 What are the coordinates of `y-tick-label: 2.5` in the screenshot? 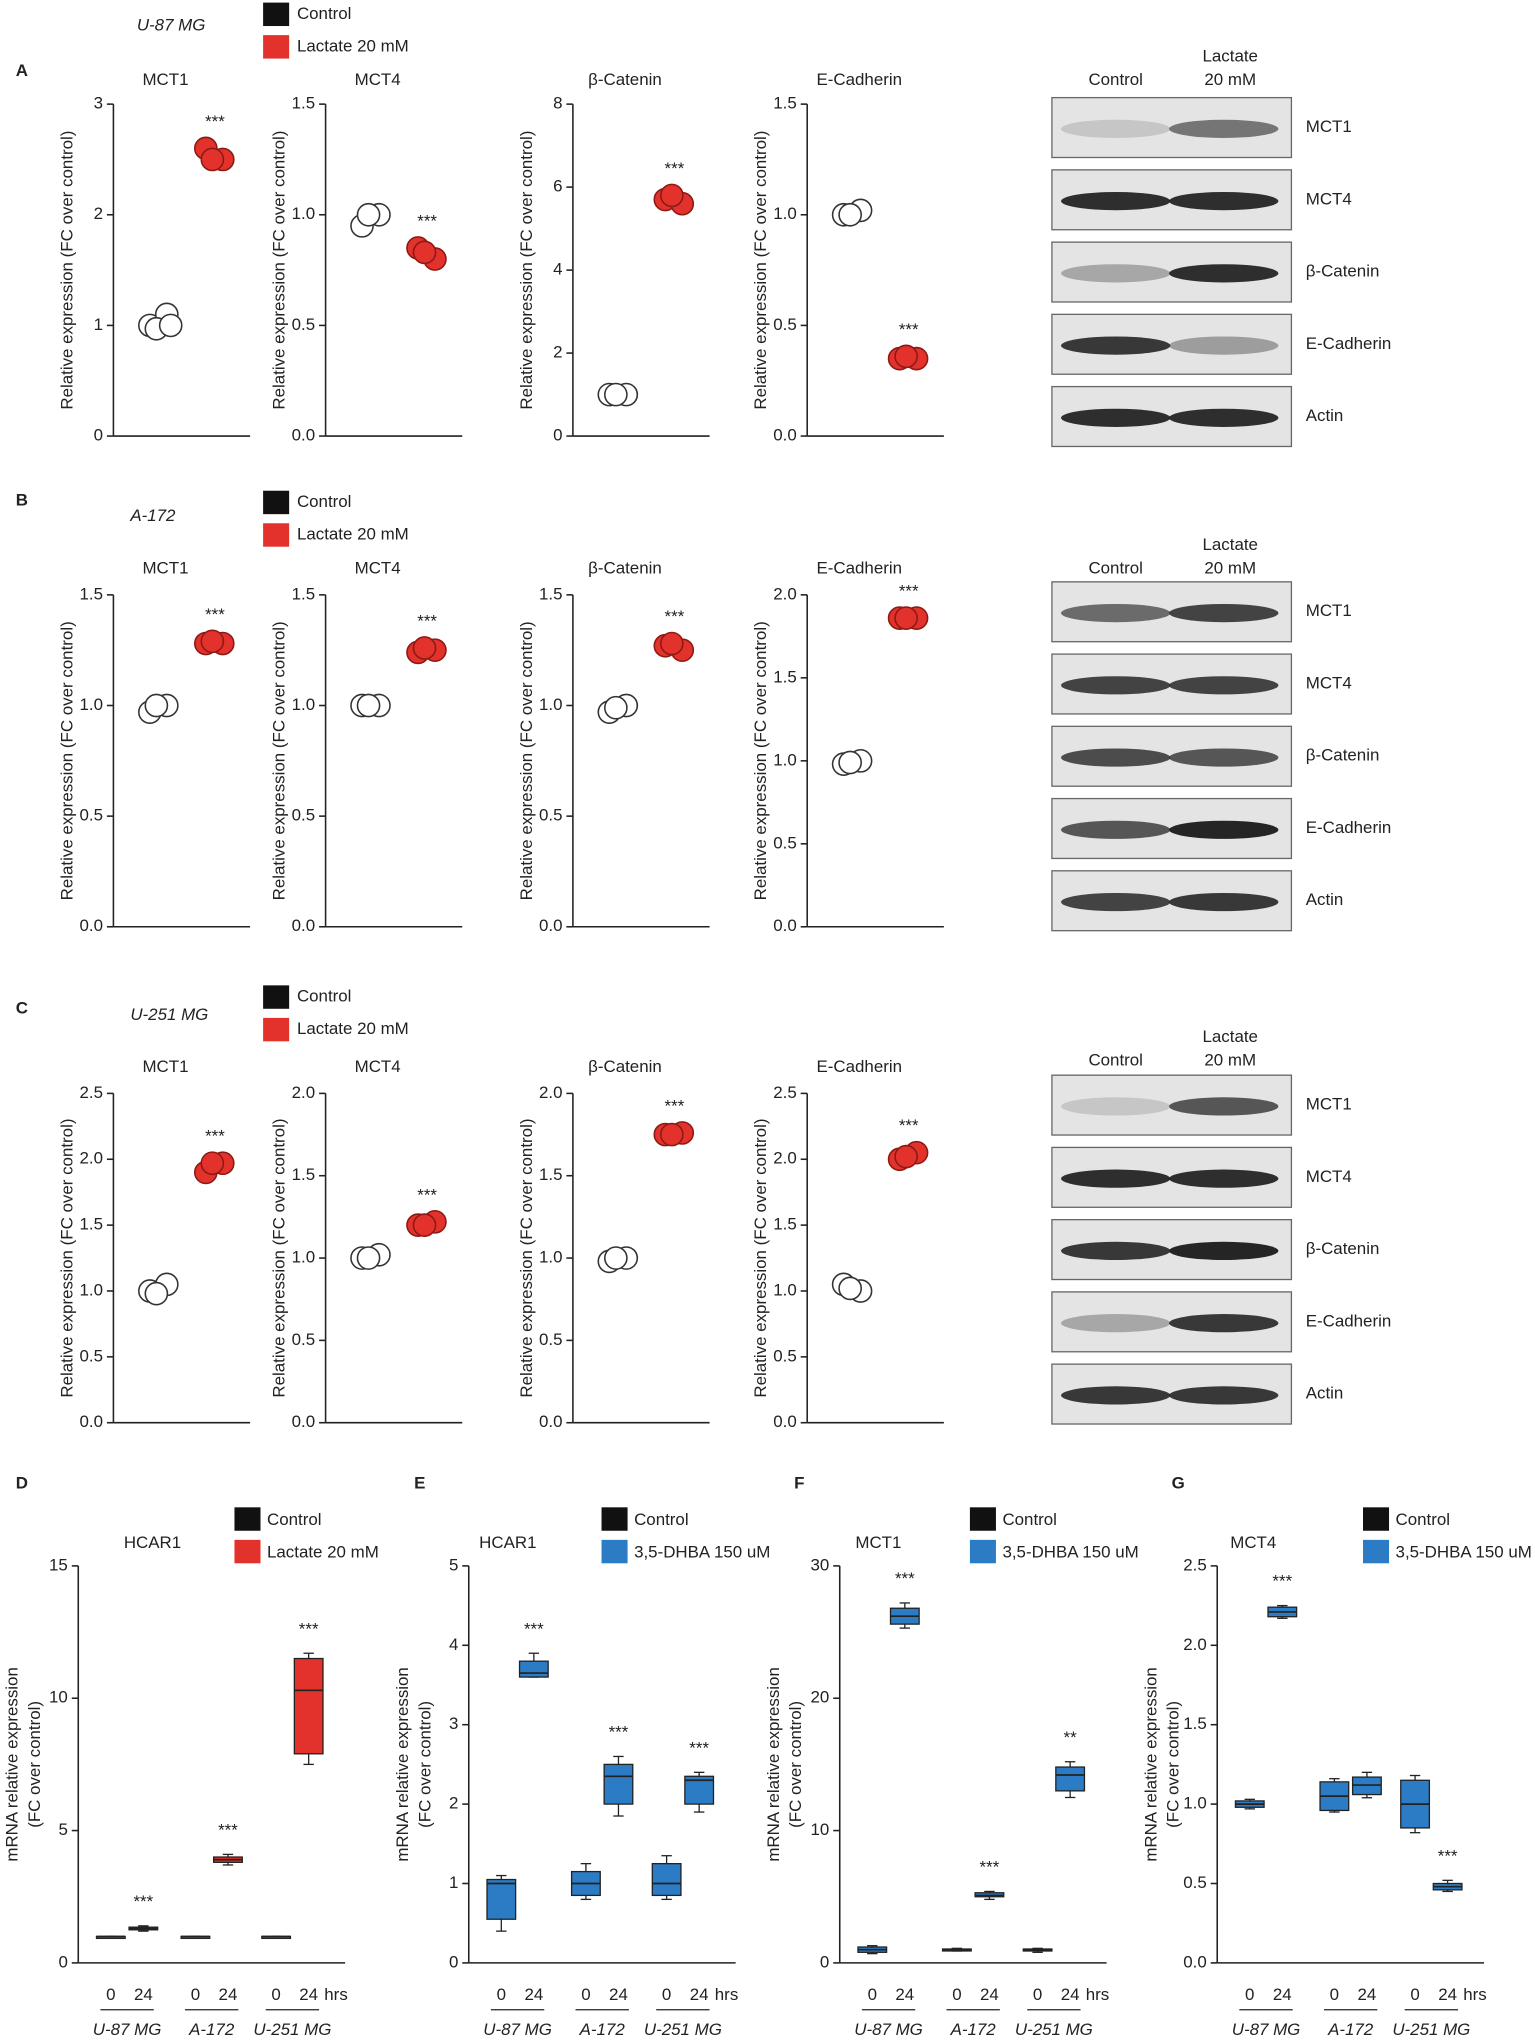 It's located at (91, 1092).